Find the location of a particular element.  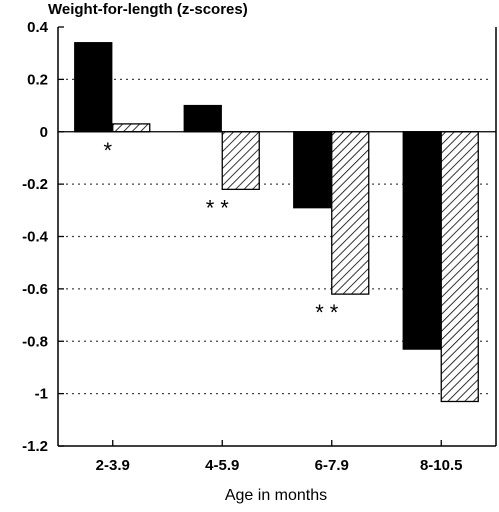

y-tick-label: 0.4 is located at coordinates (38, 27).